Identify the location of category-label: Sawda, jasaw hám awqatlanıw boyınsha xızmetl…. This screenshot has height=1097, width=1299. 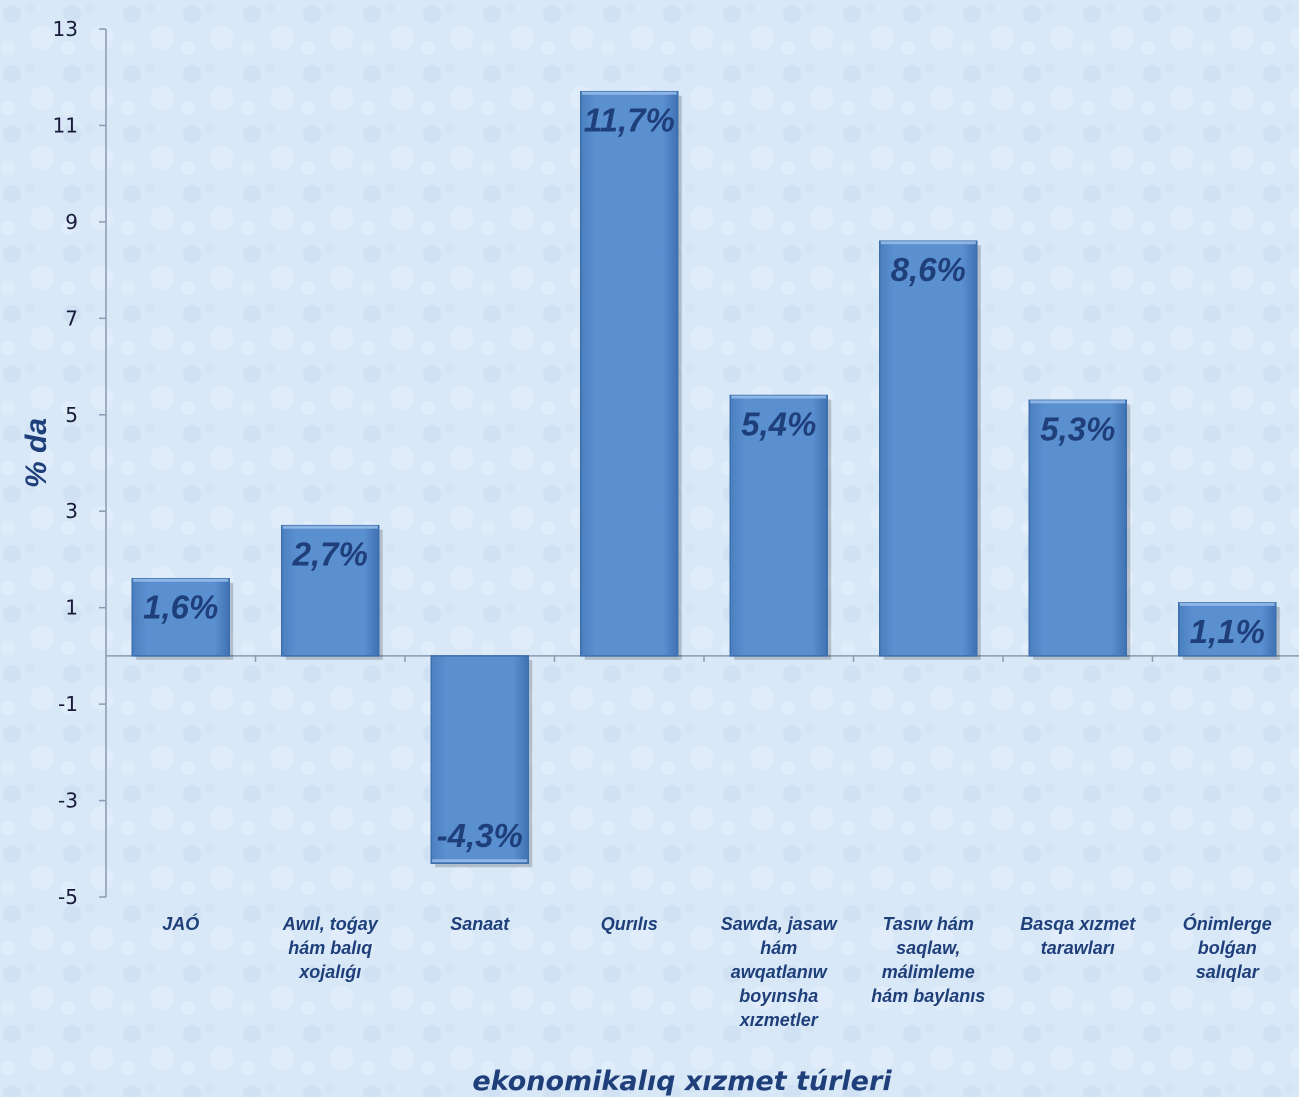
(779, 972).